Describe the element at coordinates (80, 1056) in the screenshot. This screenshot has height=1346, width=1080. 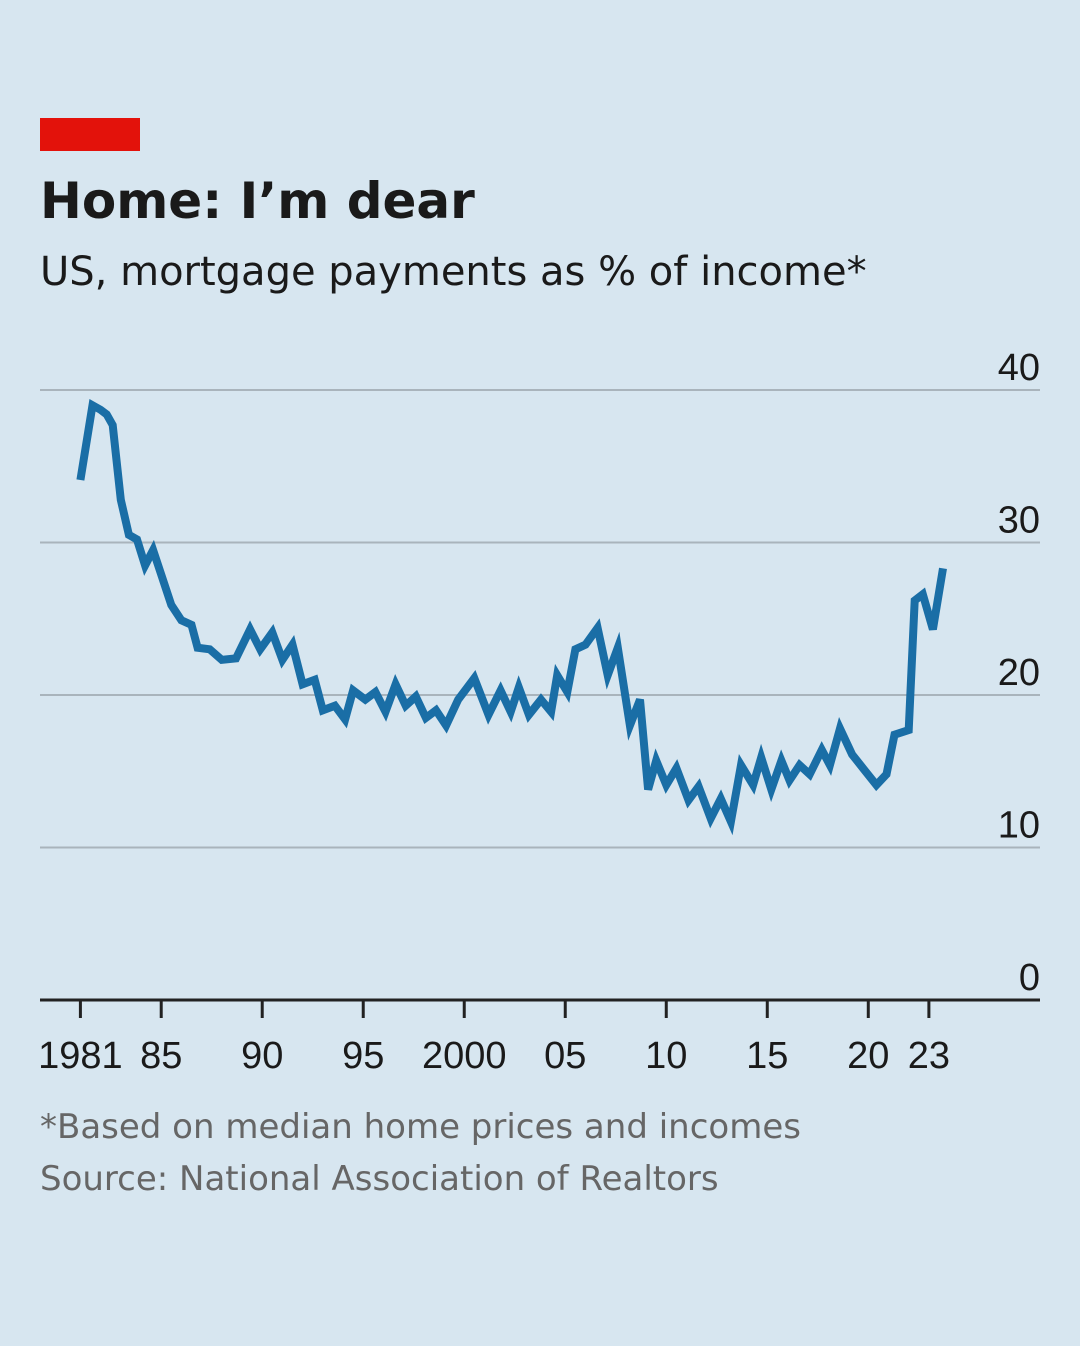
I see `x-tick-label: 1981` at that location.